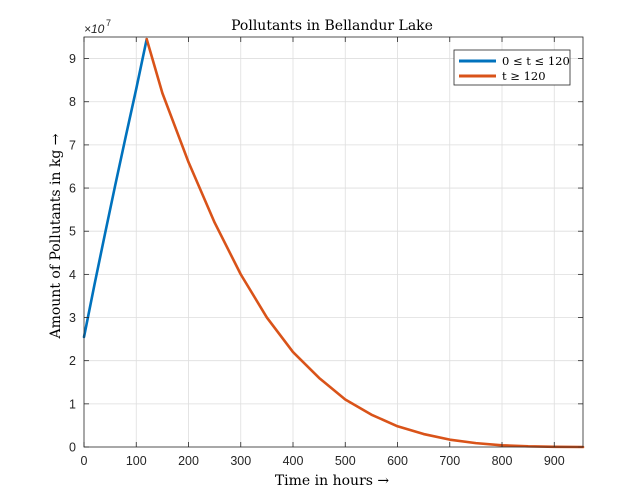 Image resolution: width=644 pixels, height=502 pixels. Describe the element at coordinates (332, 481) in the screenshot. I see `x-axis-label: Time in hours →` at that location.